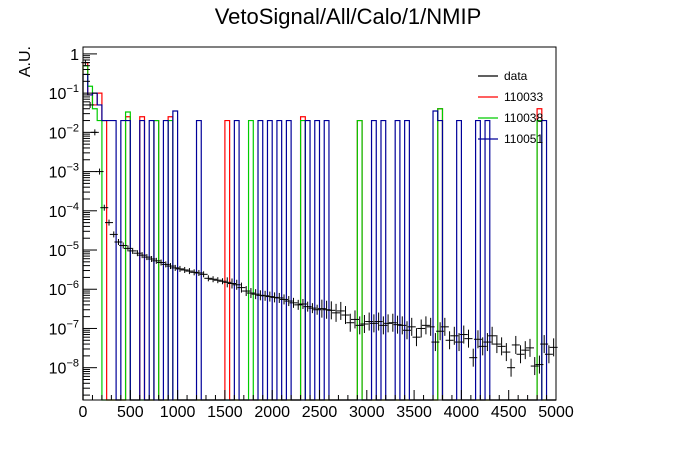  What do you see at coordinates (64, 328) in the screenshot?
I see `y-tick-label: 10⁻⁷` at bounding box center [64, 328].